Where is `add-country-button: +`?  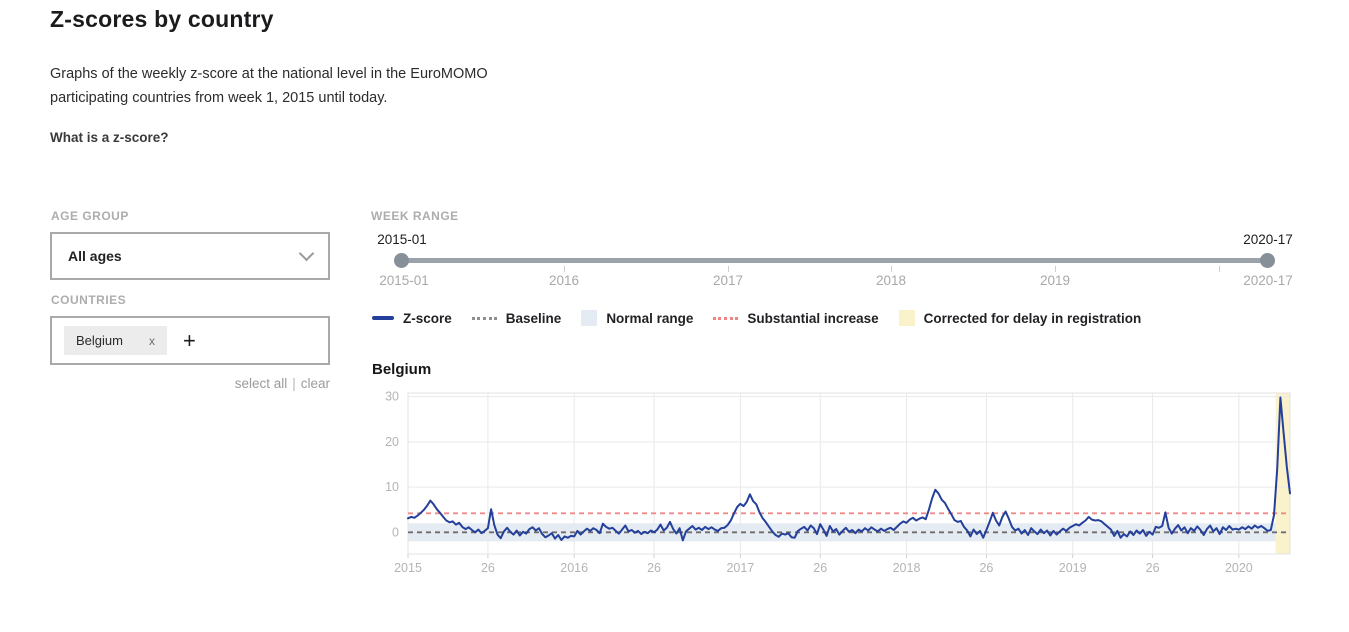 add-country-button: + is located at coordinates (189, 340).